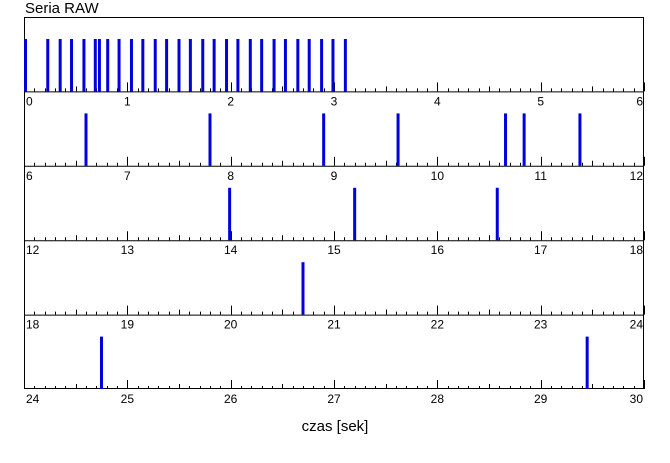 This screenshot has height=463, width=670. What do you see at coordinates (231, 399) in the screenshot?
I see `tick-label: 26` at bounding box center [231, 399].